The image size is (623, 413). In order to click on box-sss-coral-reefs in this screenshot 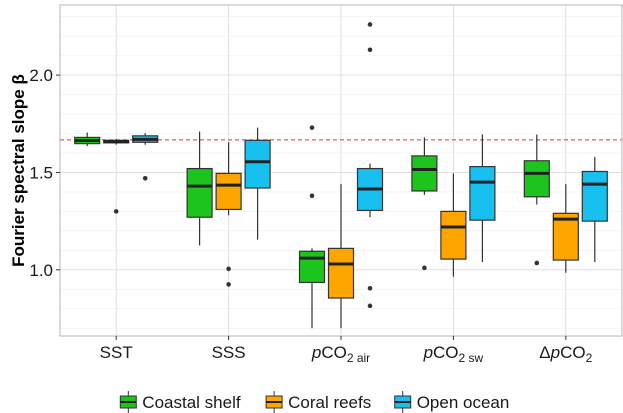, I will do `click(228, 214)`.